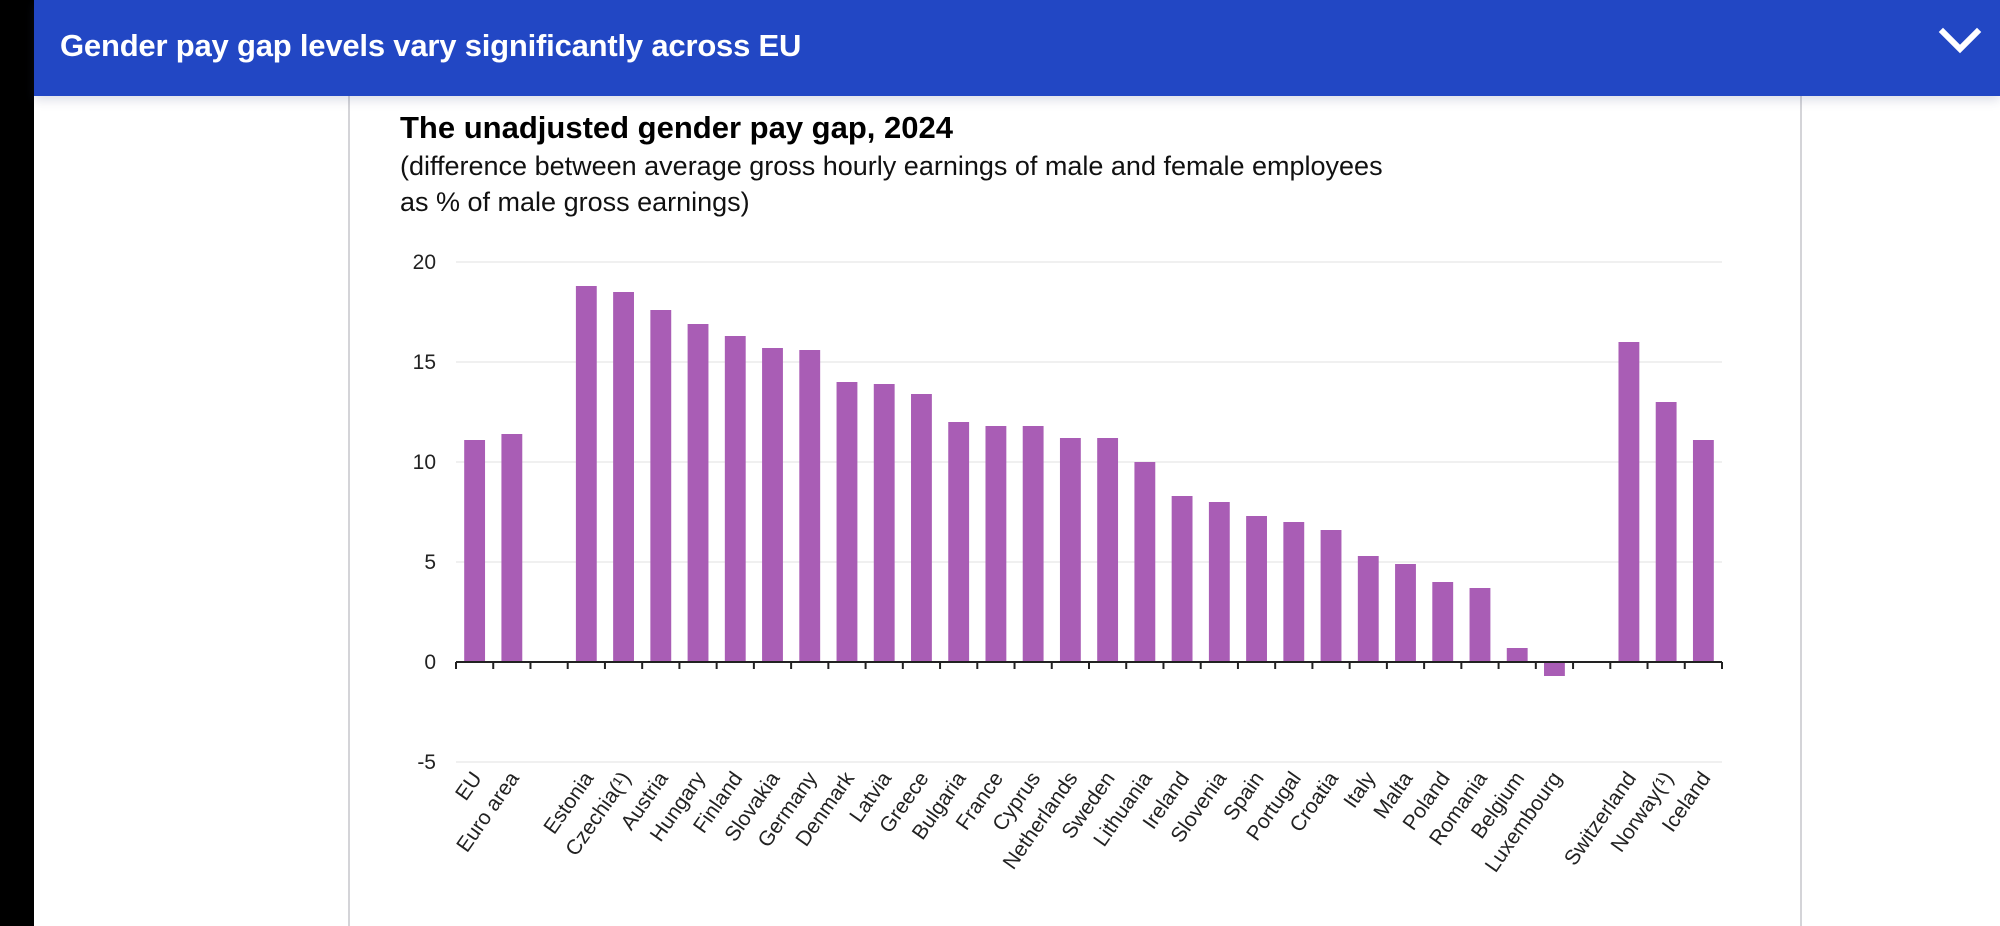 This screenshot has height=926, width=2000. What do you see at coordinates (430, 562) in the screenshot?
I see `y-tick-label: 5` at bounding box center [430, 562].